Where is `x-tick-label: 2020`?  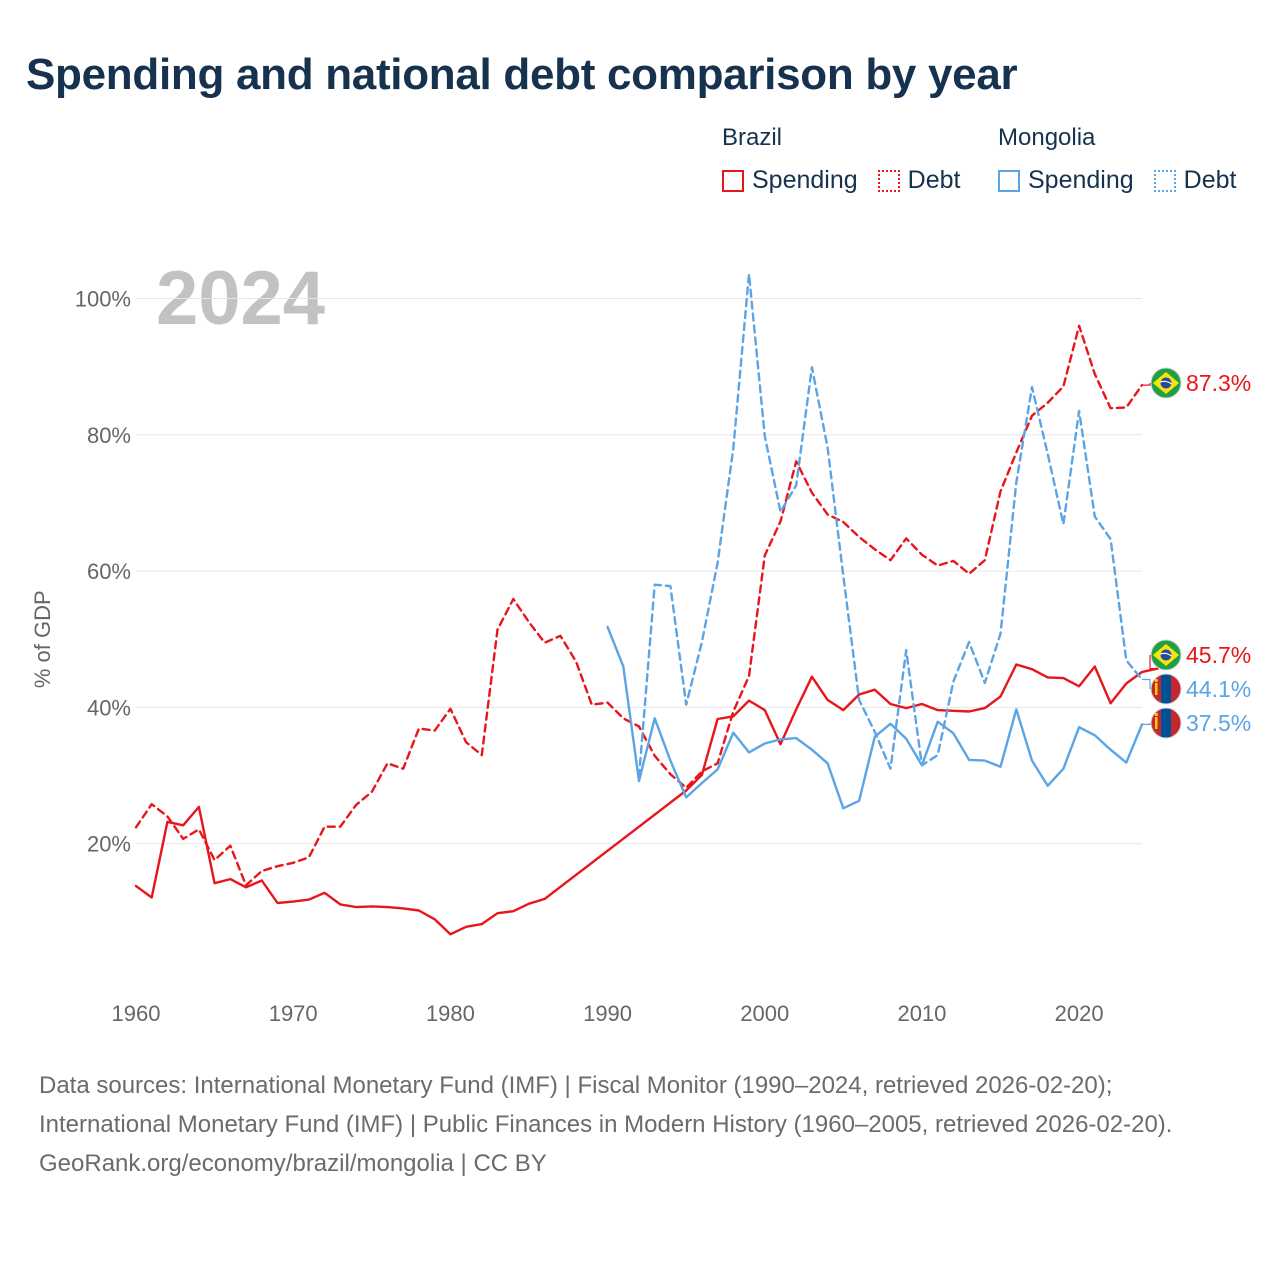
x-tick-label: 2020 is located at coordinates (1079, 1013).